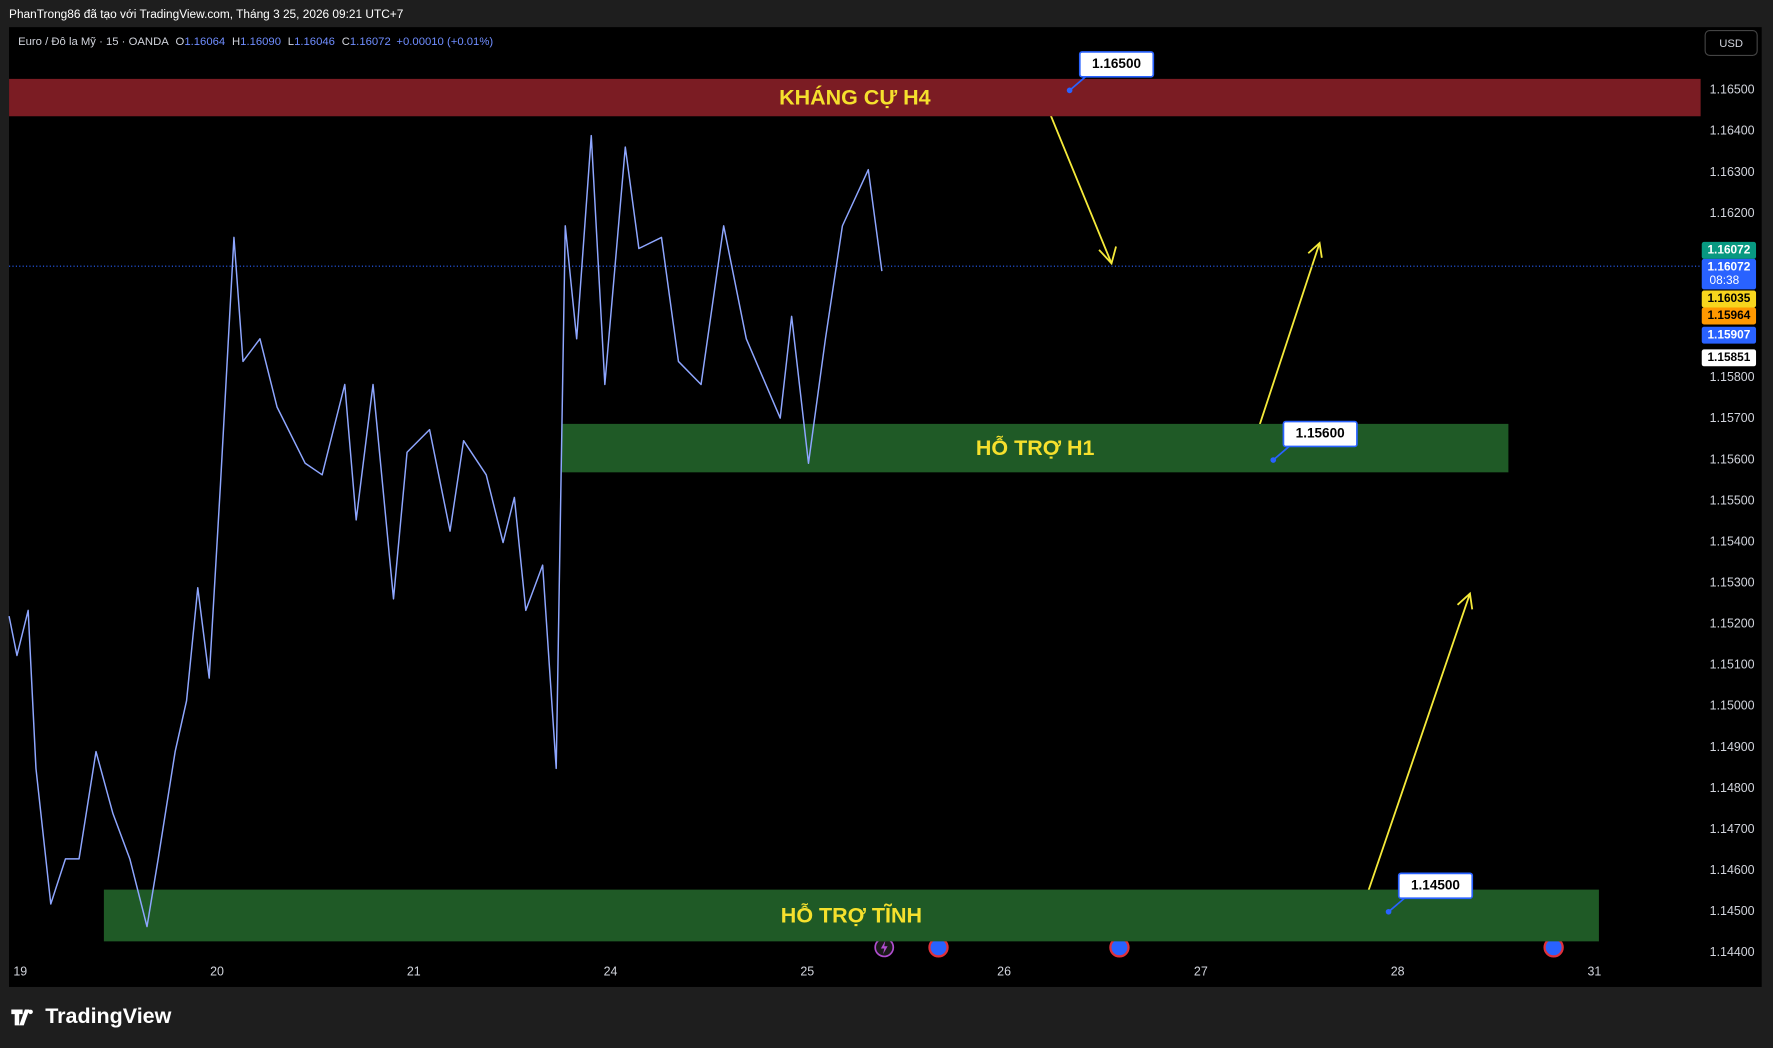  I want to click on price-badge-label: 1.16035, so click(1728, 298).